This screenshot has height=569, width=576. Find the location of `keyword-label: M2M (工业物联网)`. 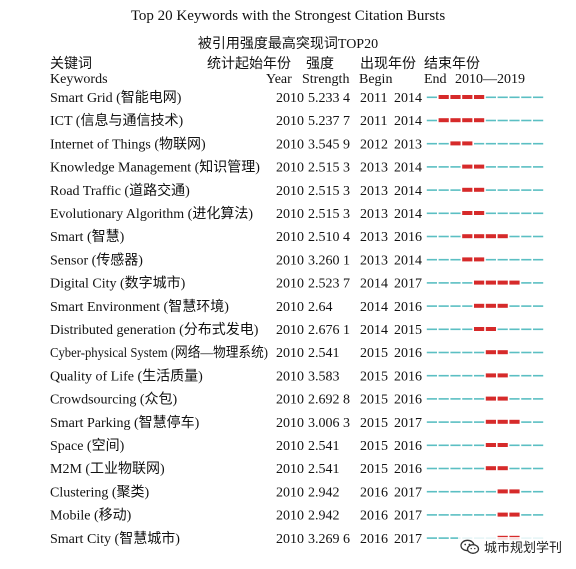

keyword-label: M2M (工业物联网) is located at coordinates (107, 469).